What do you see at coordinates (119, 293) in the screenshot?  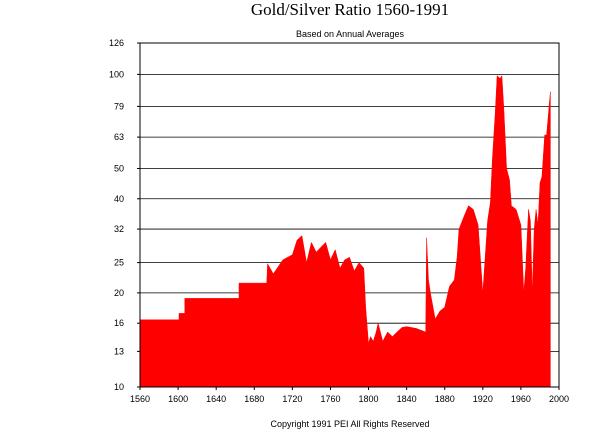 I see `y-tick-label: 20` at bounding box center [119, 293].